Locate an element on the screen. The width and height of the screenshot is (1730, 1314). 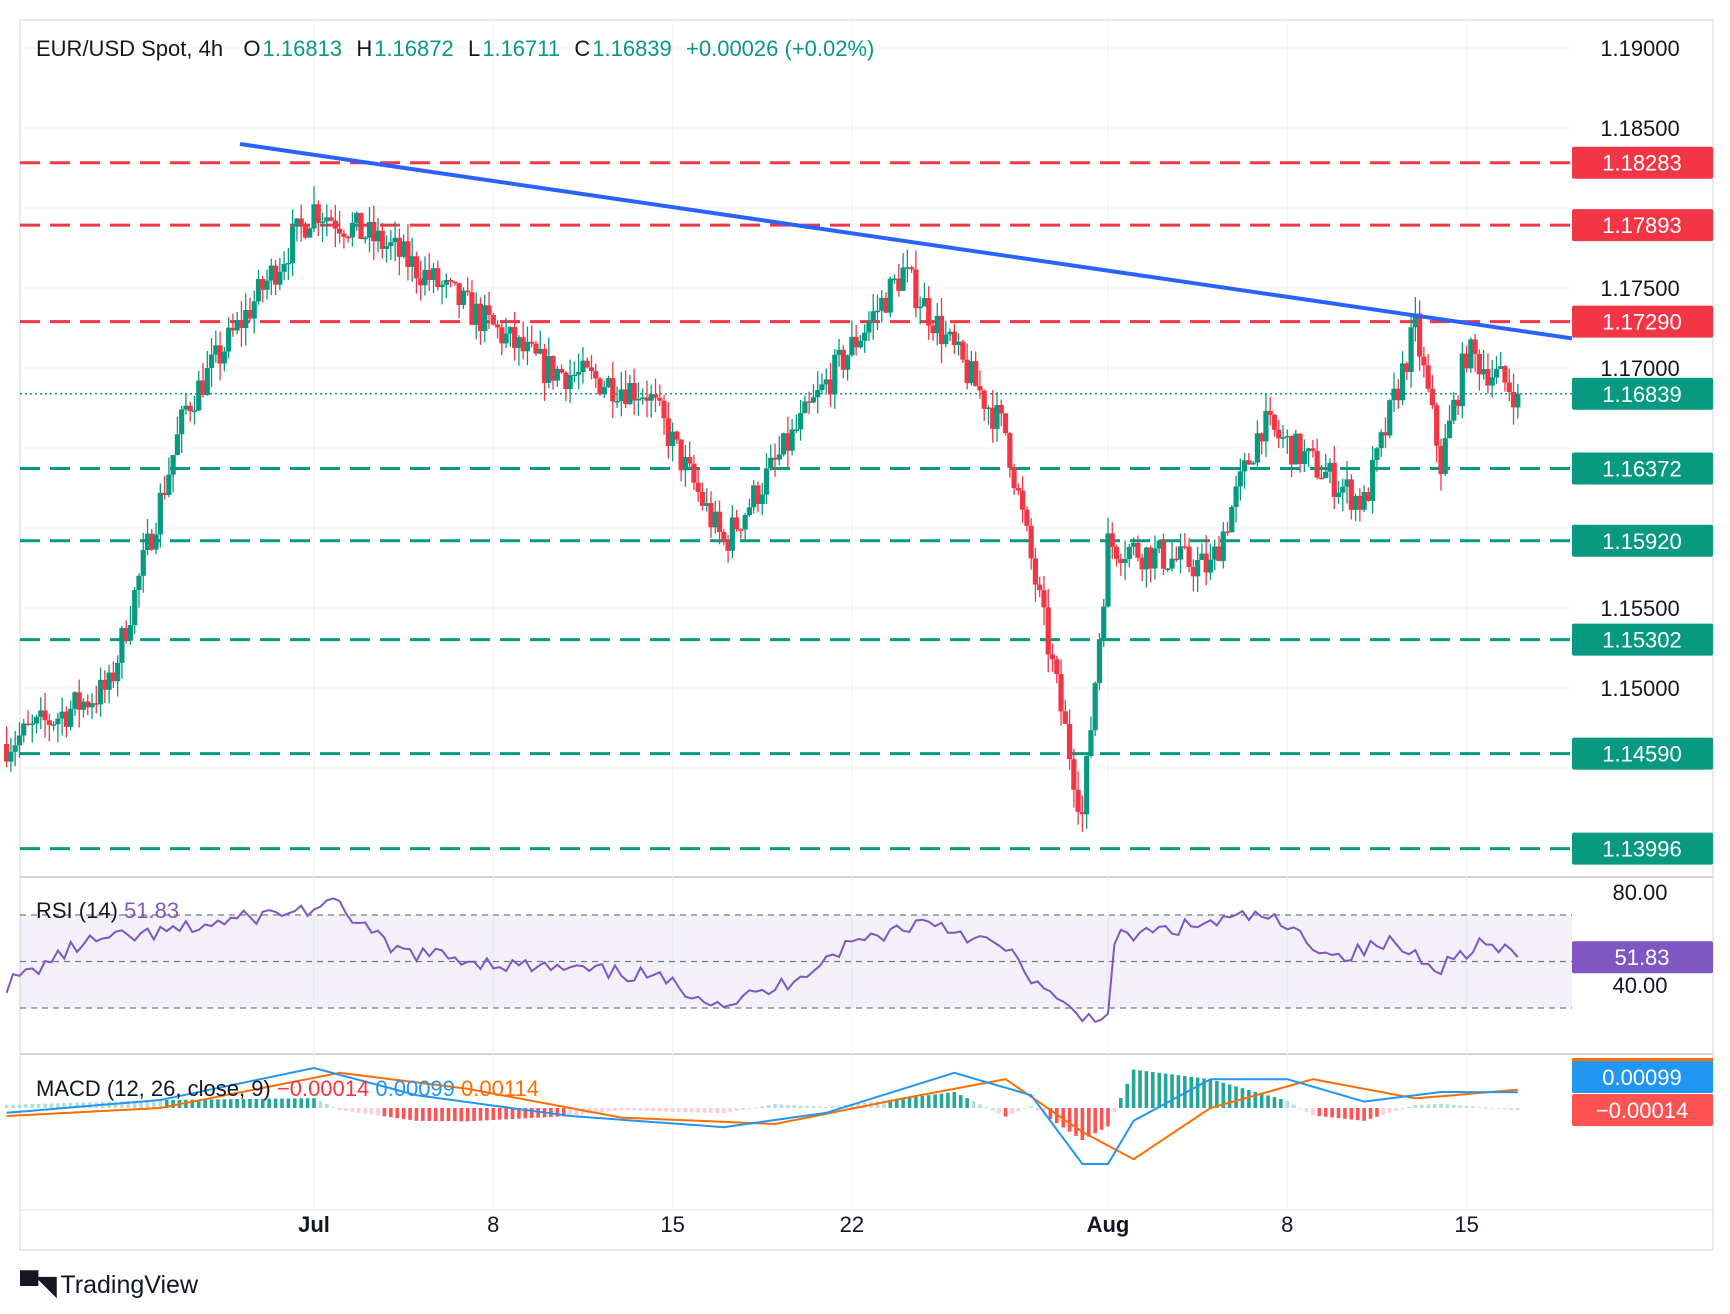
time-axis: Jul 8 15 22 Aug 8 15 is located at coordinates (888, 1224).